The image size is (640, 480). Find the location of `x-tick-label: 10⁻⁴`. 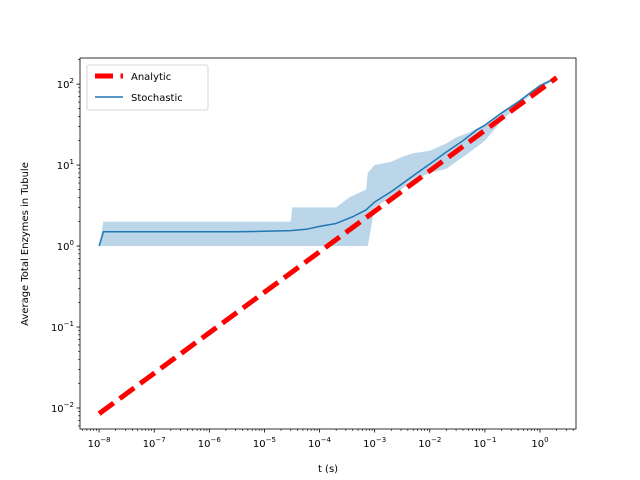

x-tick-label: 10⁻⁴ is located at coordinates (320, 443).